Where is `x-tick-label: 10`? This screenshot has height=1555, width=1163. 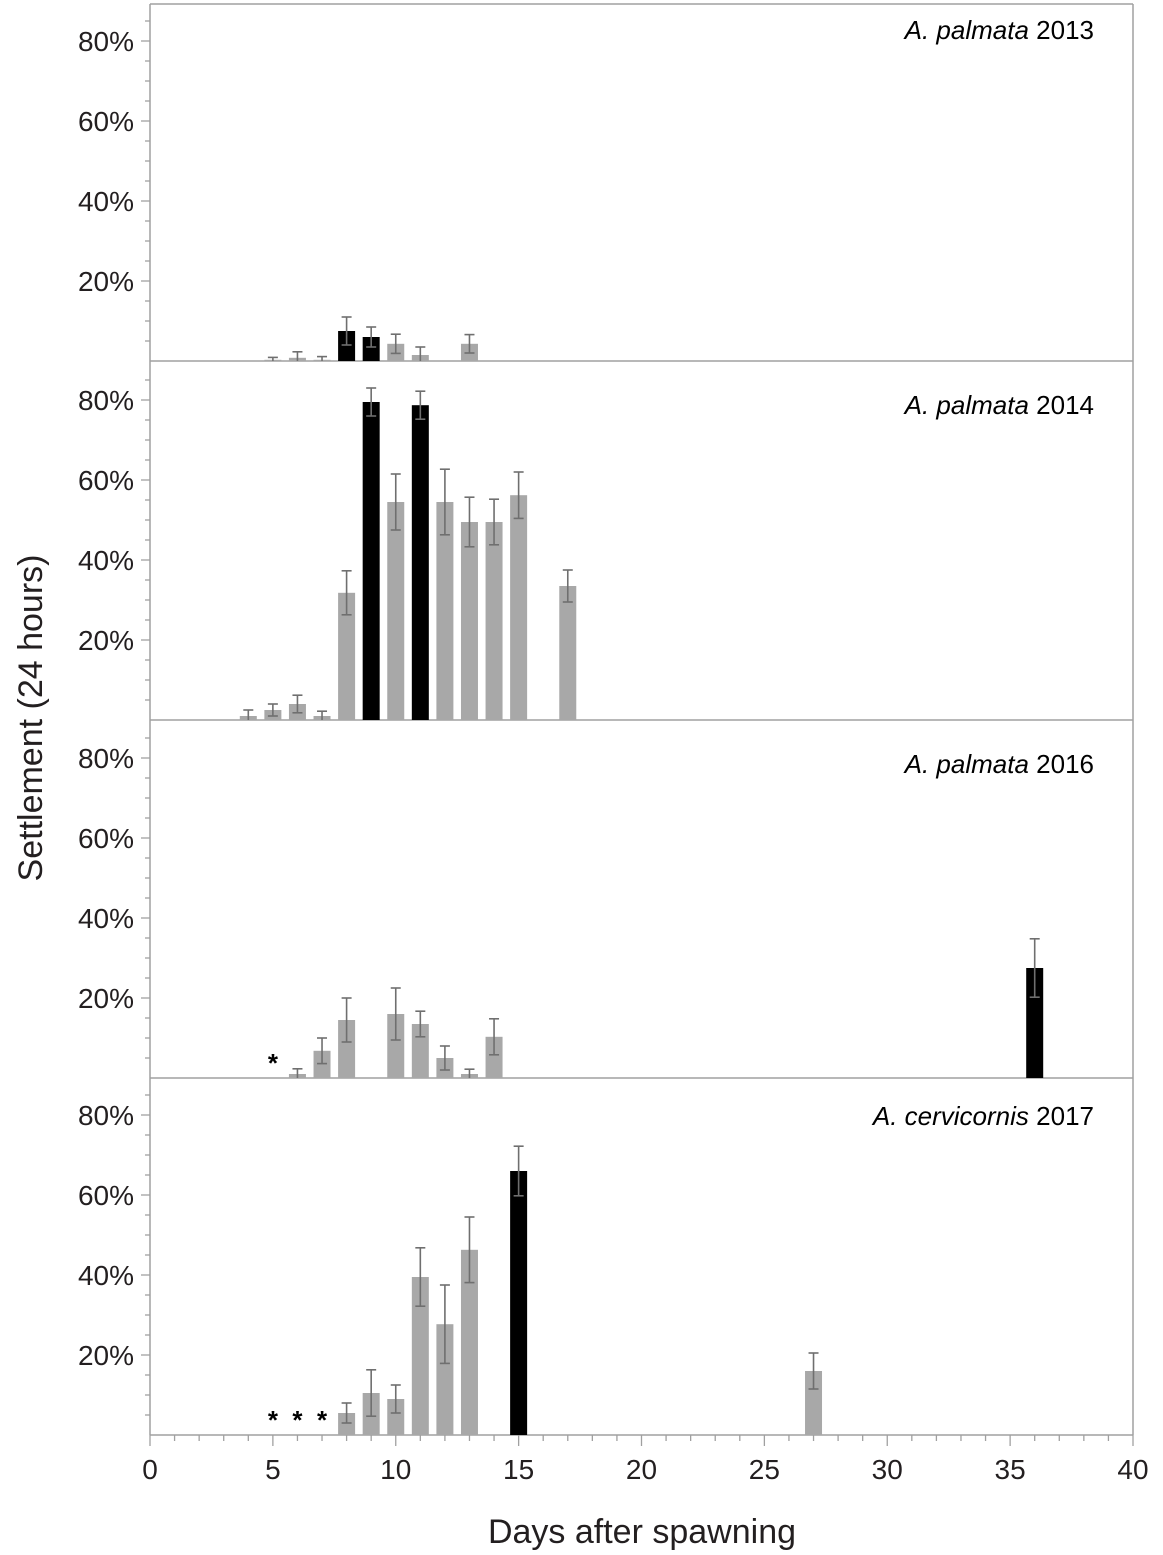 x-tick-label: 10 is located at coordinates (395, 1469).